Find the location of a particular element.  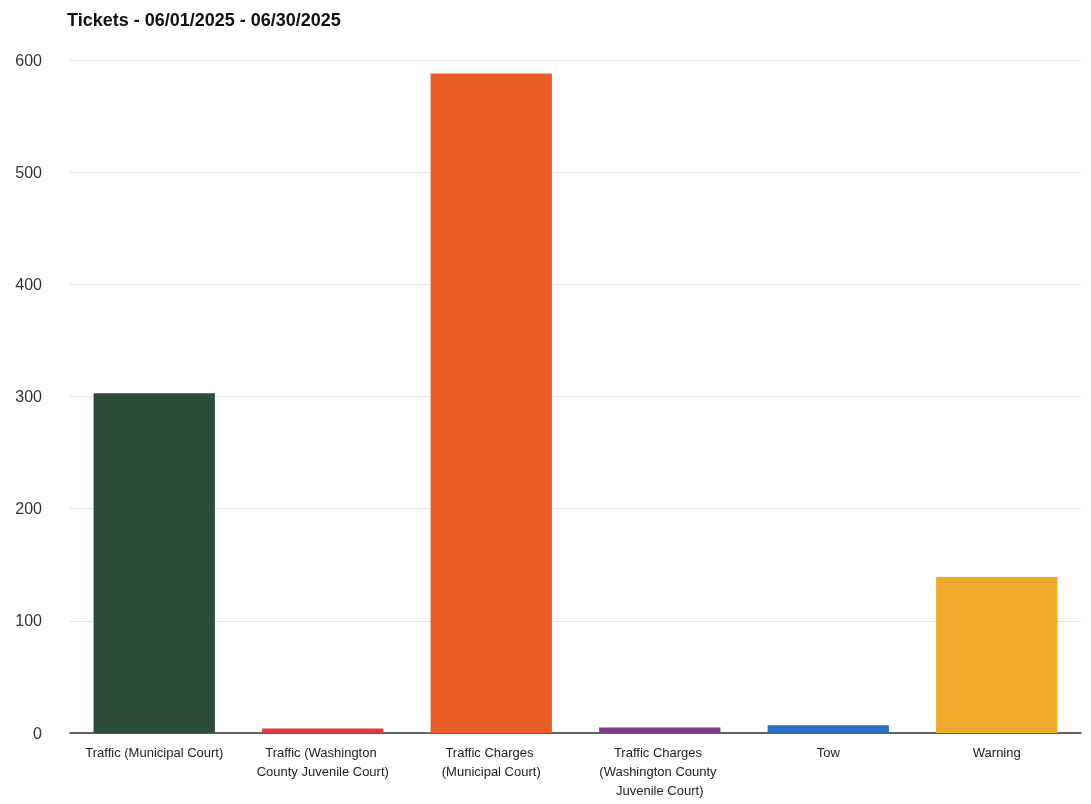

x-tick-label: Tow is located at coordinates (828, 752).